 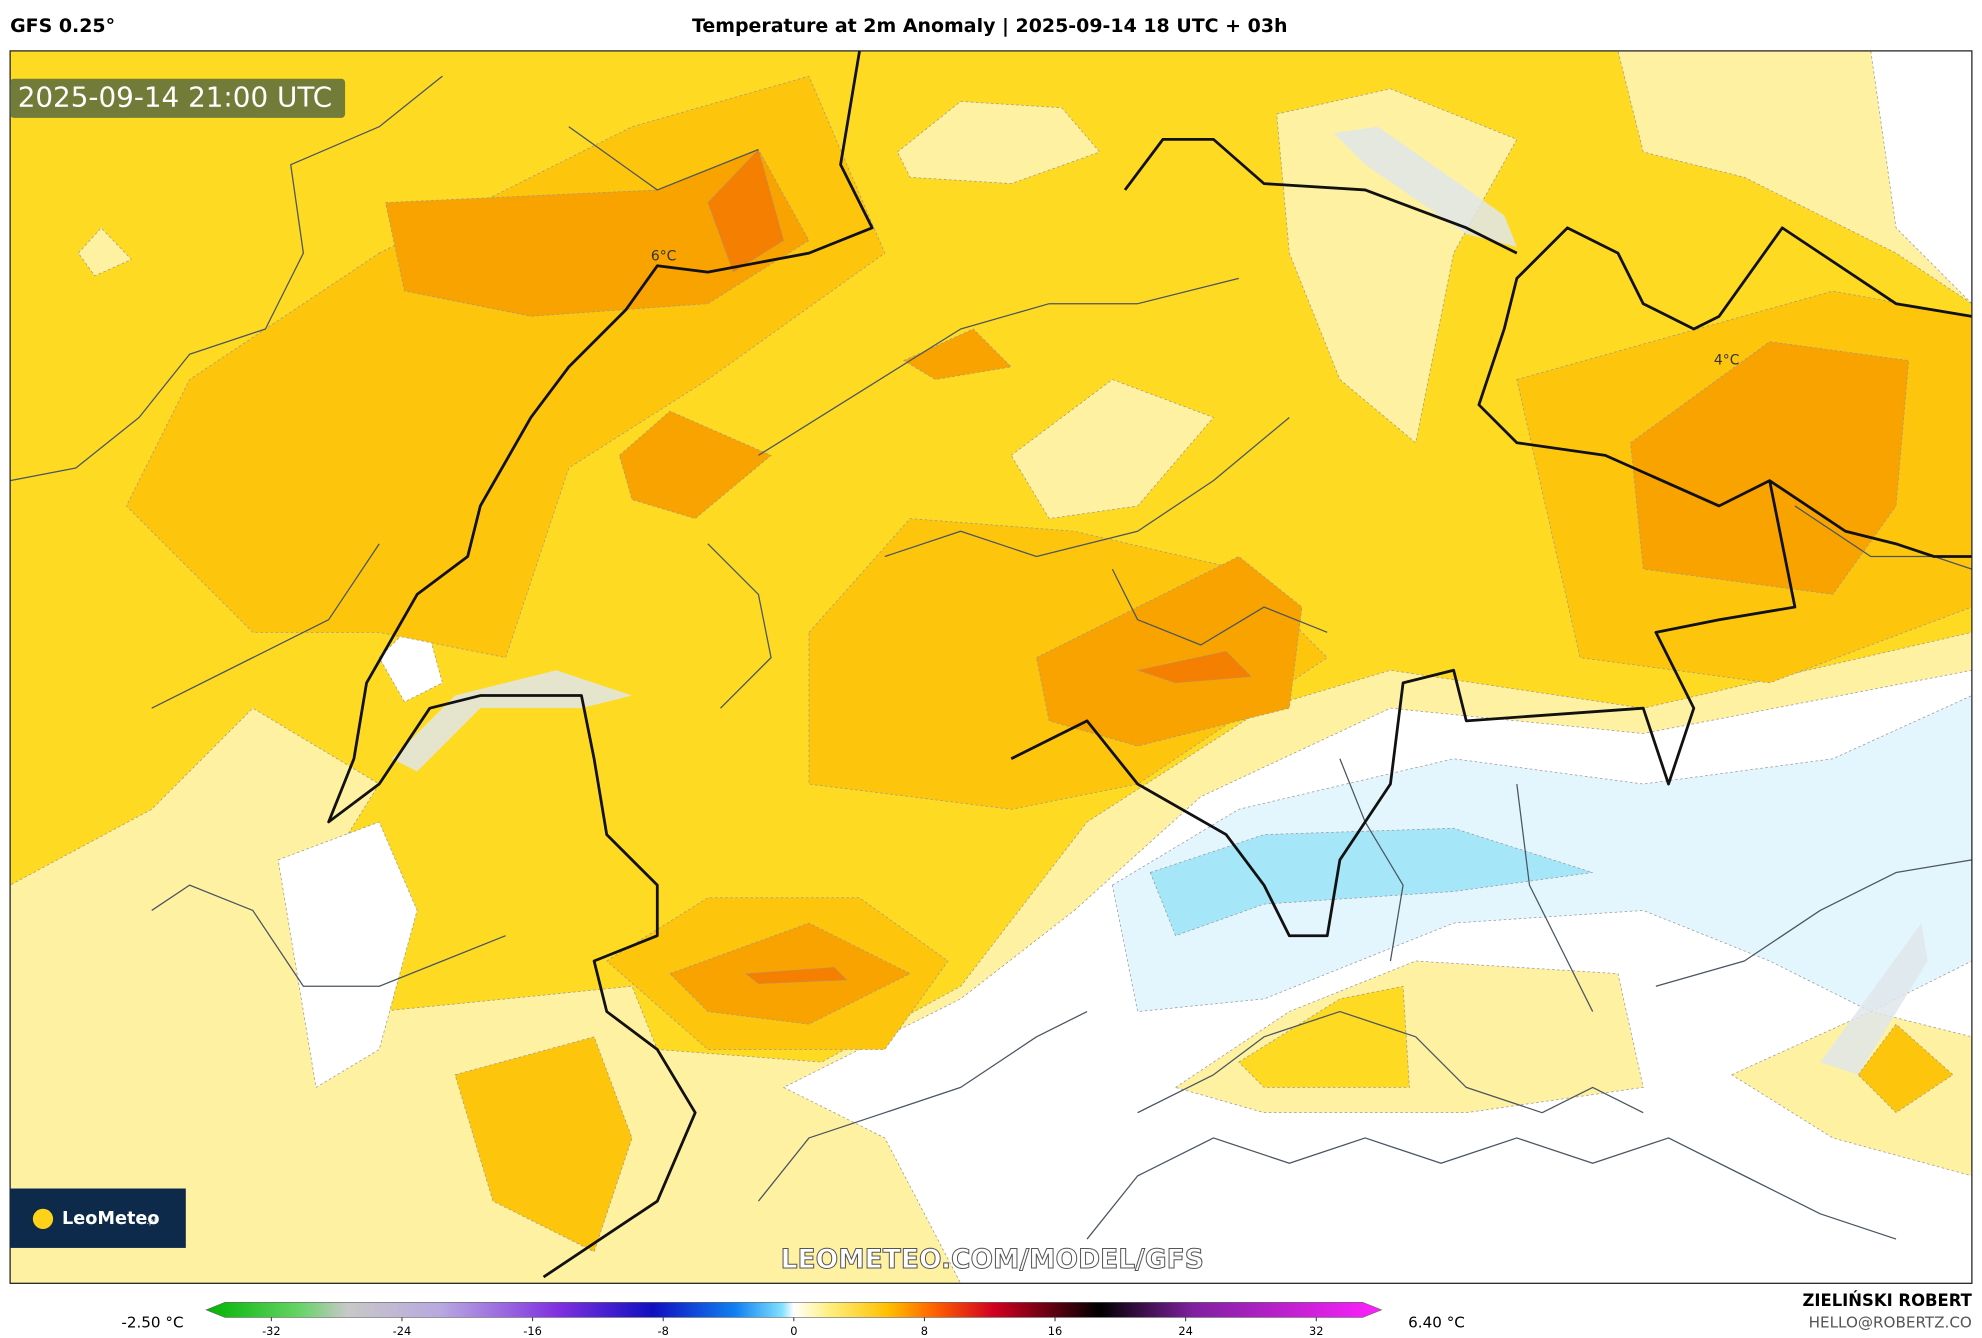 I want to click on colorbar, so click(x=794, y=1309).